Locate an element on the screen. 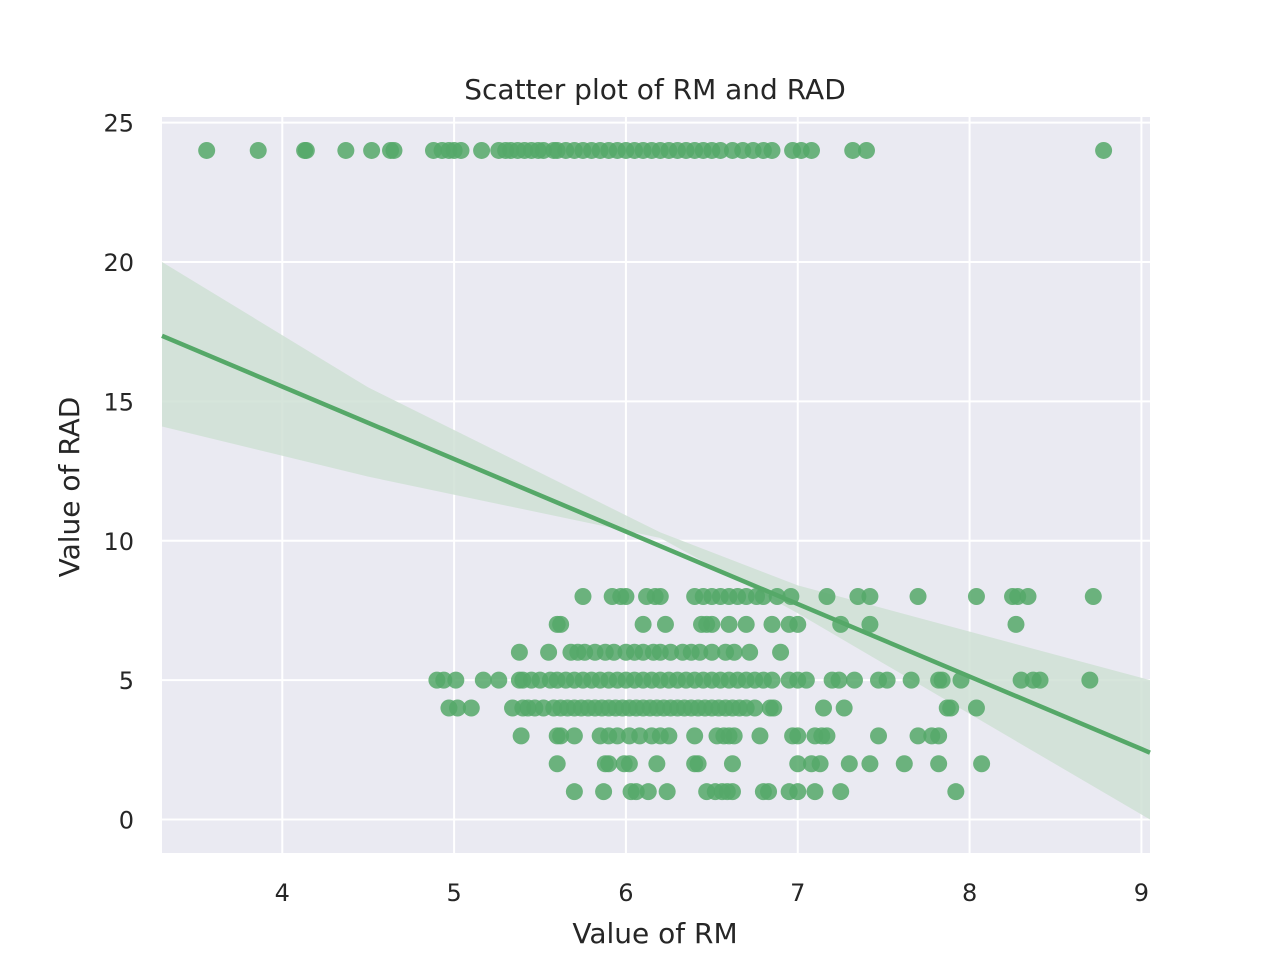 This screenshot has height=960, width=1280. x-tick-label: 4 is located at coordinates (282, 893).